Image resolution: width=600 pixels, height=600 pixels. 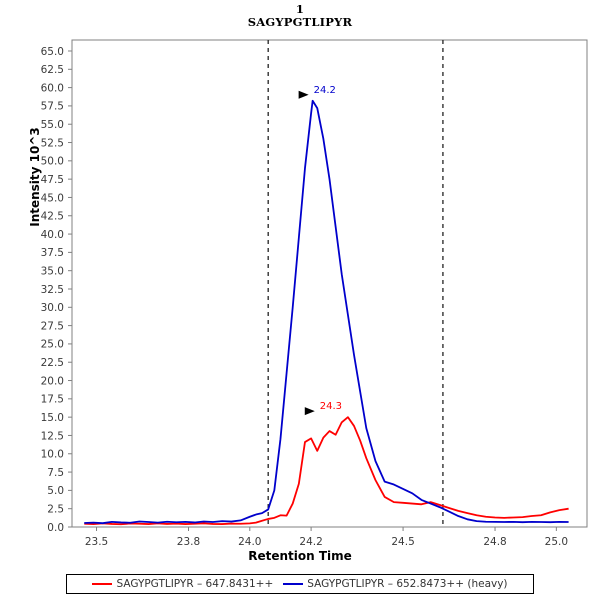 I want to click on y-axis-label: Intensity 10^3, so click(x=35, y=177).